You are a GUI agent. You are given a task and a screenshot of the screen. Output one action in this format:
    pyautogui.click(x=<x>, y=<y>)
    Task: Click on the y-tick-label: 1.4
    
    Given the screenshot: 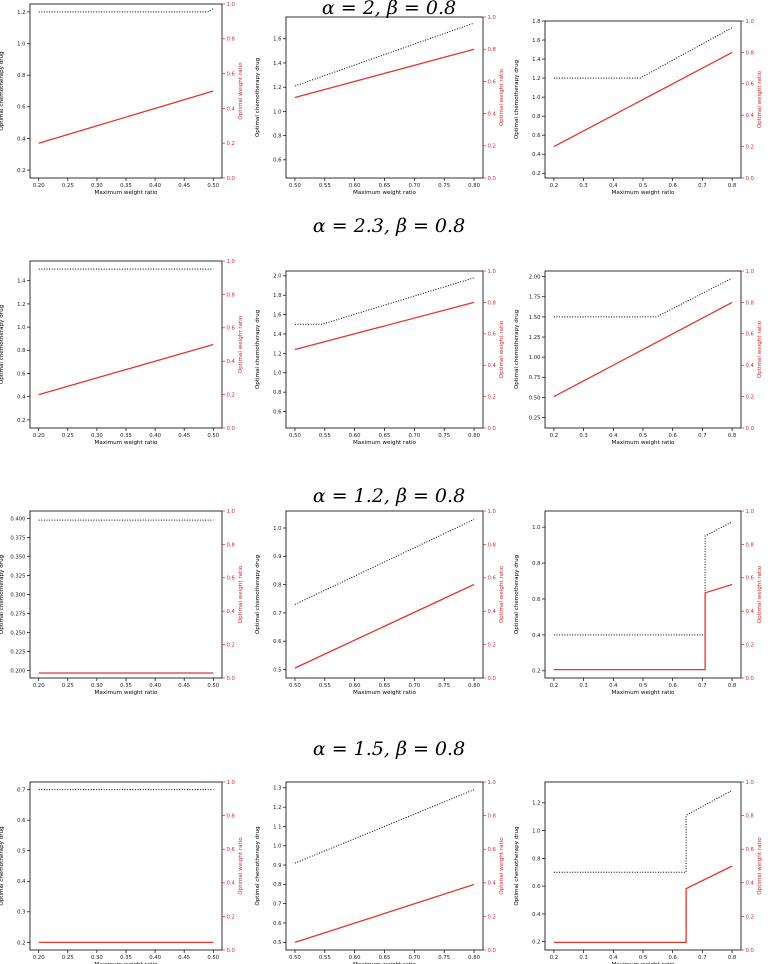 What is the action you would take?
    pyautogui.click(x=277, y=64)
    